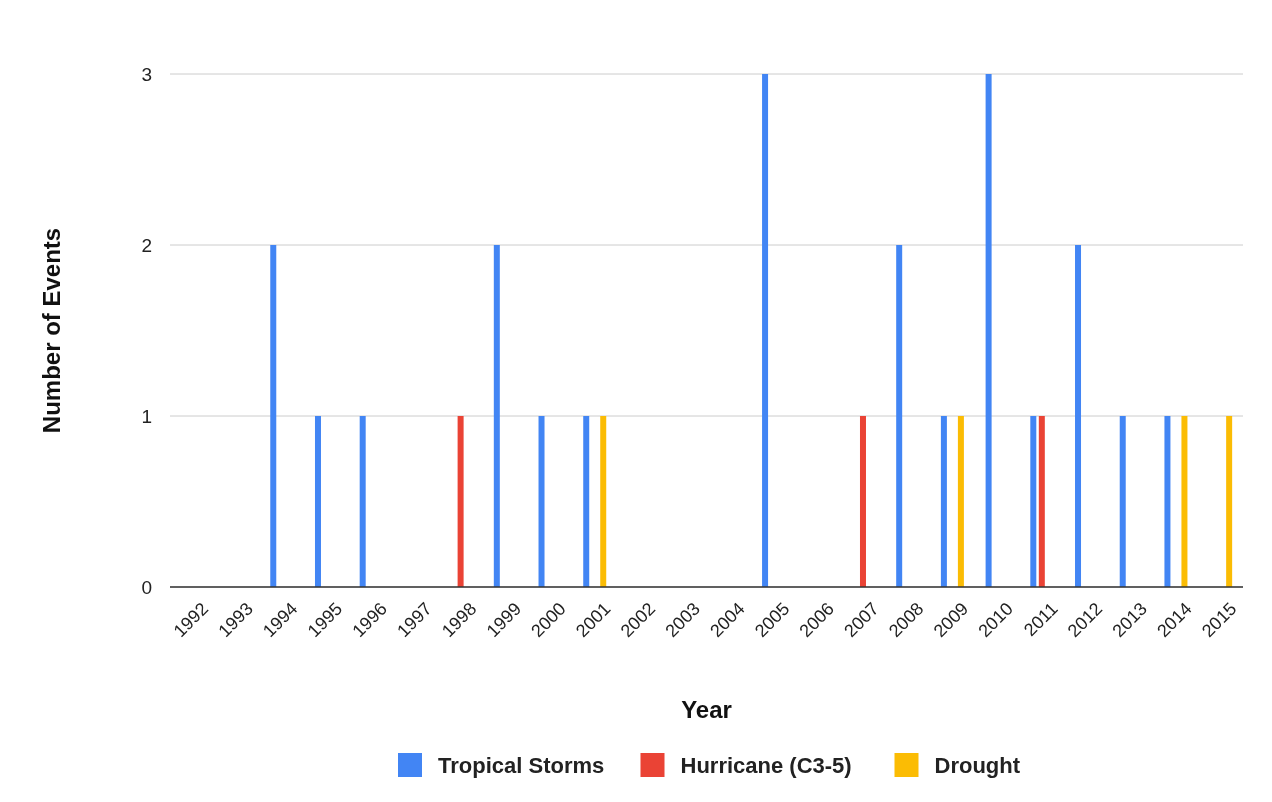 This screenshot has height=802, width=1272. I want to click on y-tick-label: 2, so click(146, 245).